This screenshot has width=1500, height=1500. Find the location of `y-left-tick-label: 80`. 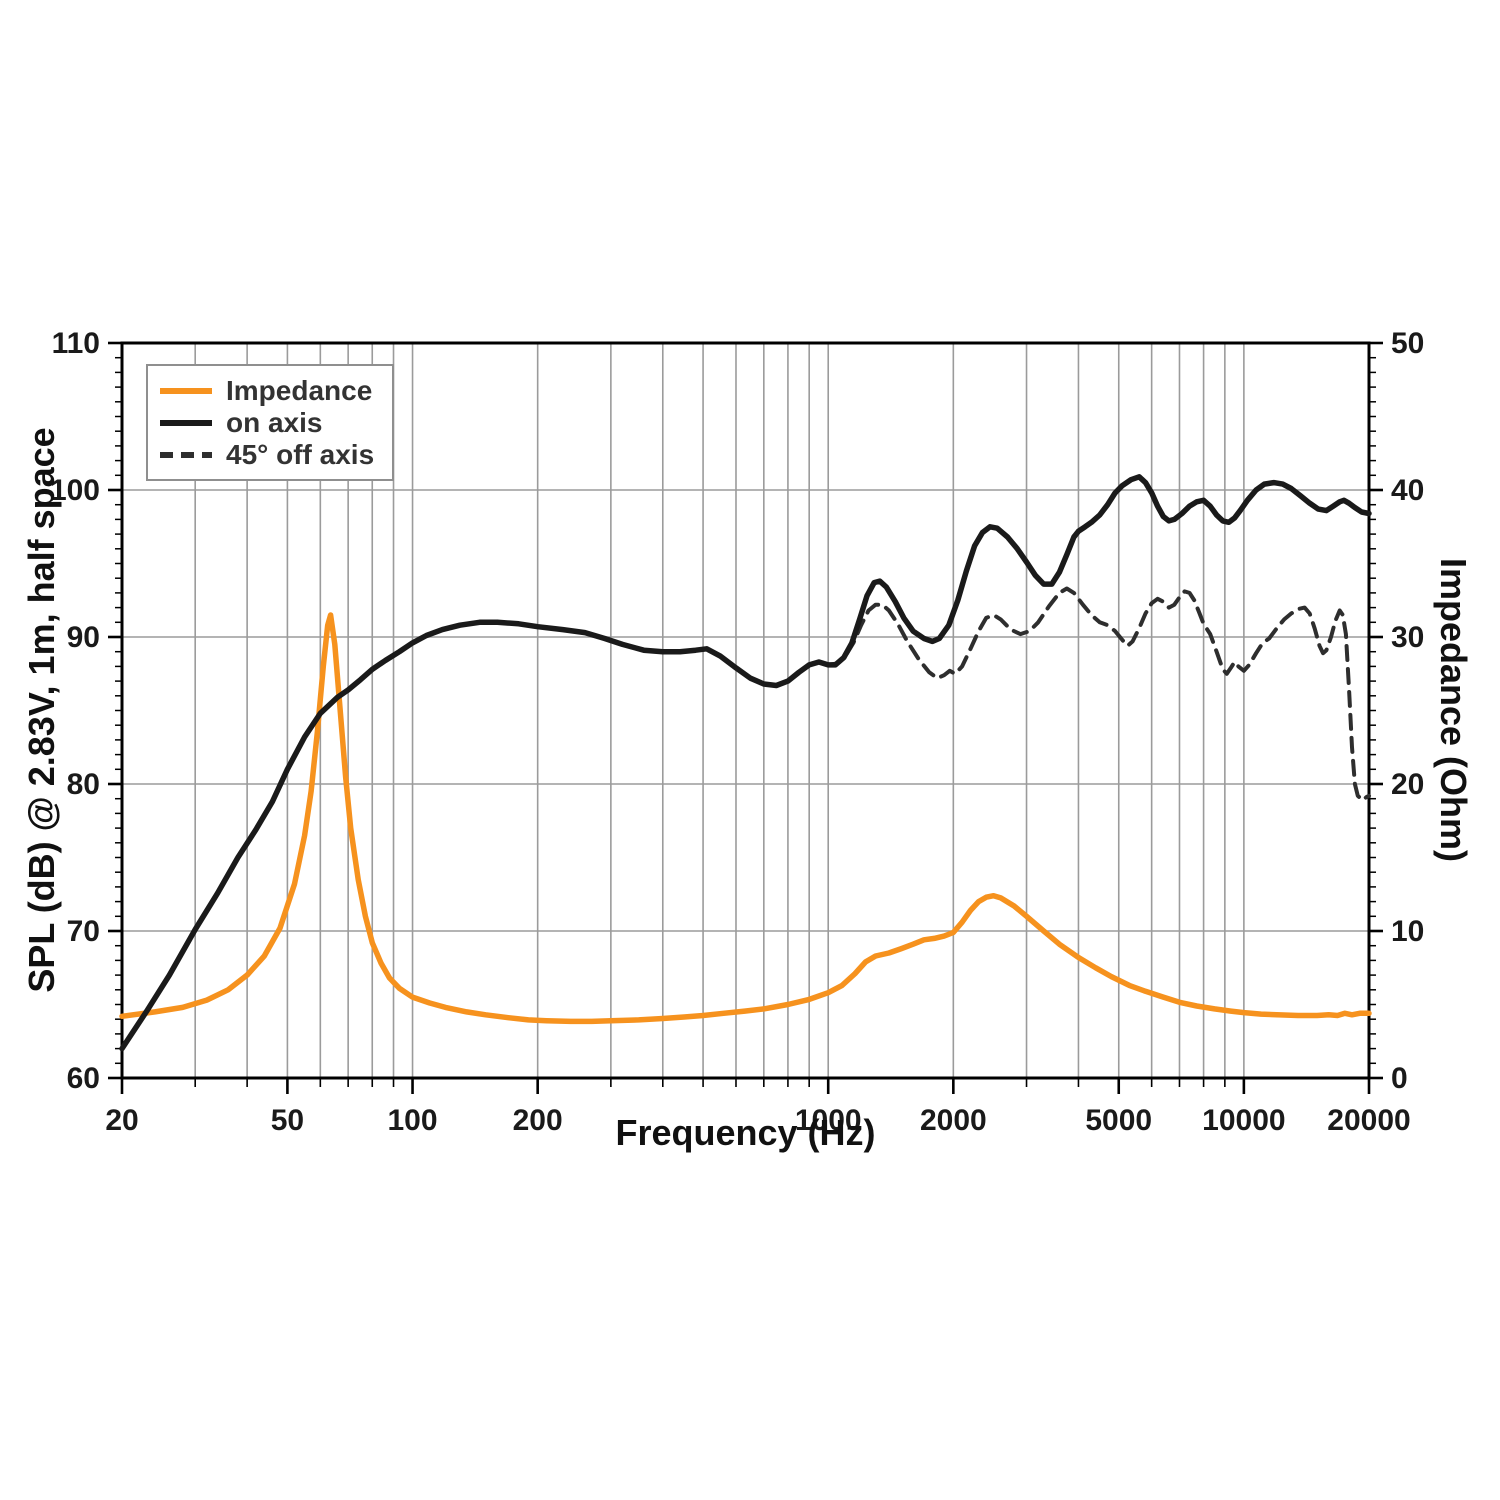

y-left-tick-label: 80 is located at coordinates (83, 784).